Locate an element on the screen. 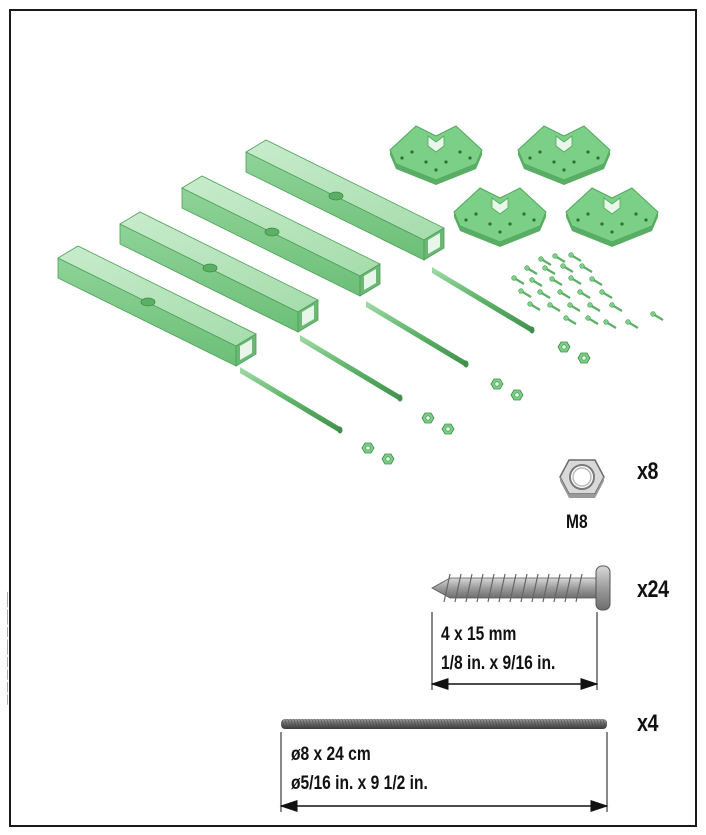 This screenshot has height=835, width=706. nut-quantity: x8 is located at coordinates (648, 471).